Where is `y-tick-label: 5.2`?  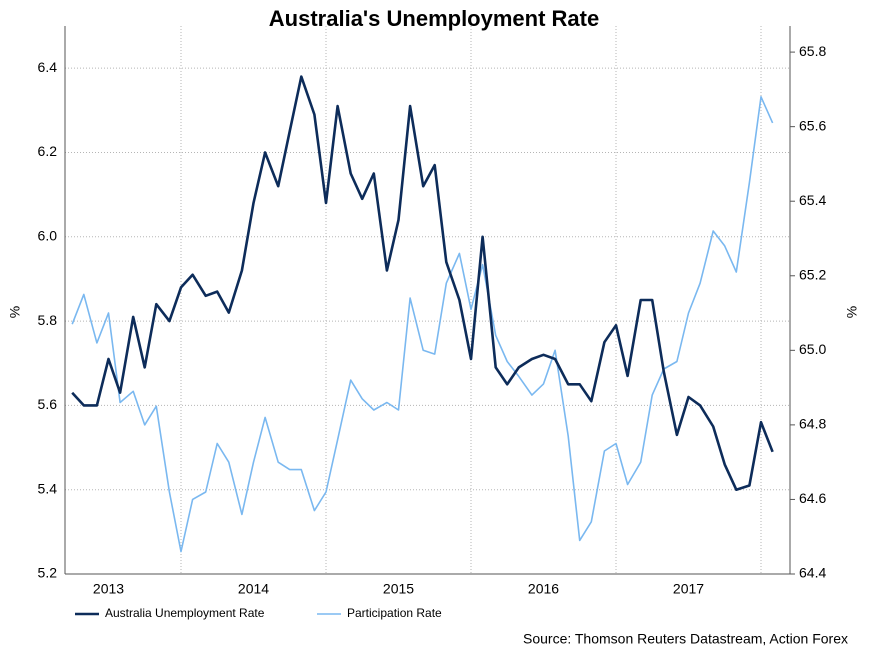 y-tick-label: 5.2 is located at coordinates (48, 573).